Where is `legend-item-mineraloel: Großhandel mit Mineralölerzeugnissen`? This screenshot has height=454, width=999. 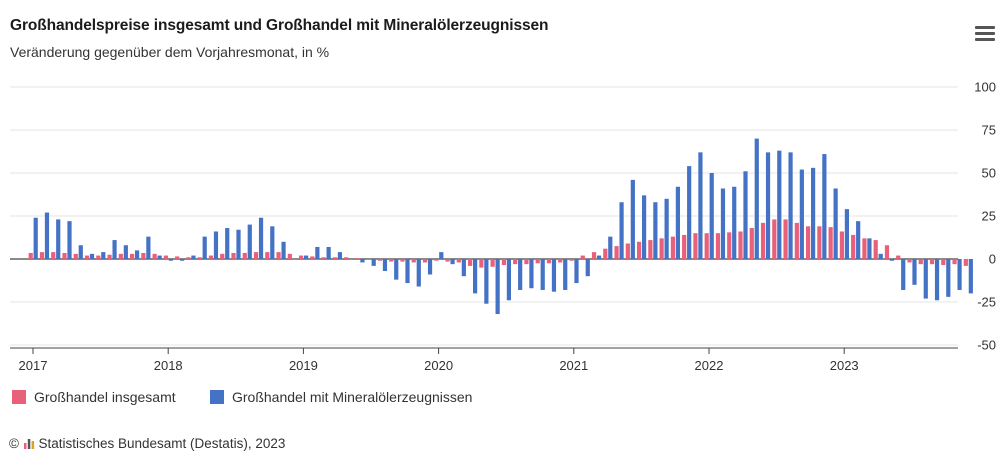
legend-item-mineraloel: Großhandel mit Mineralölerzeugnissen is located at coordinates (341, 397).